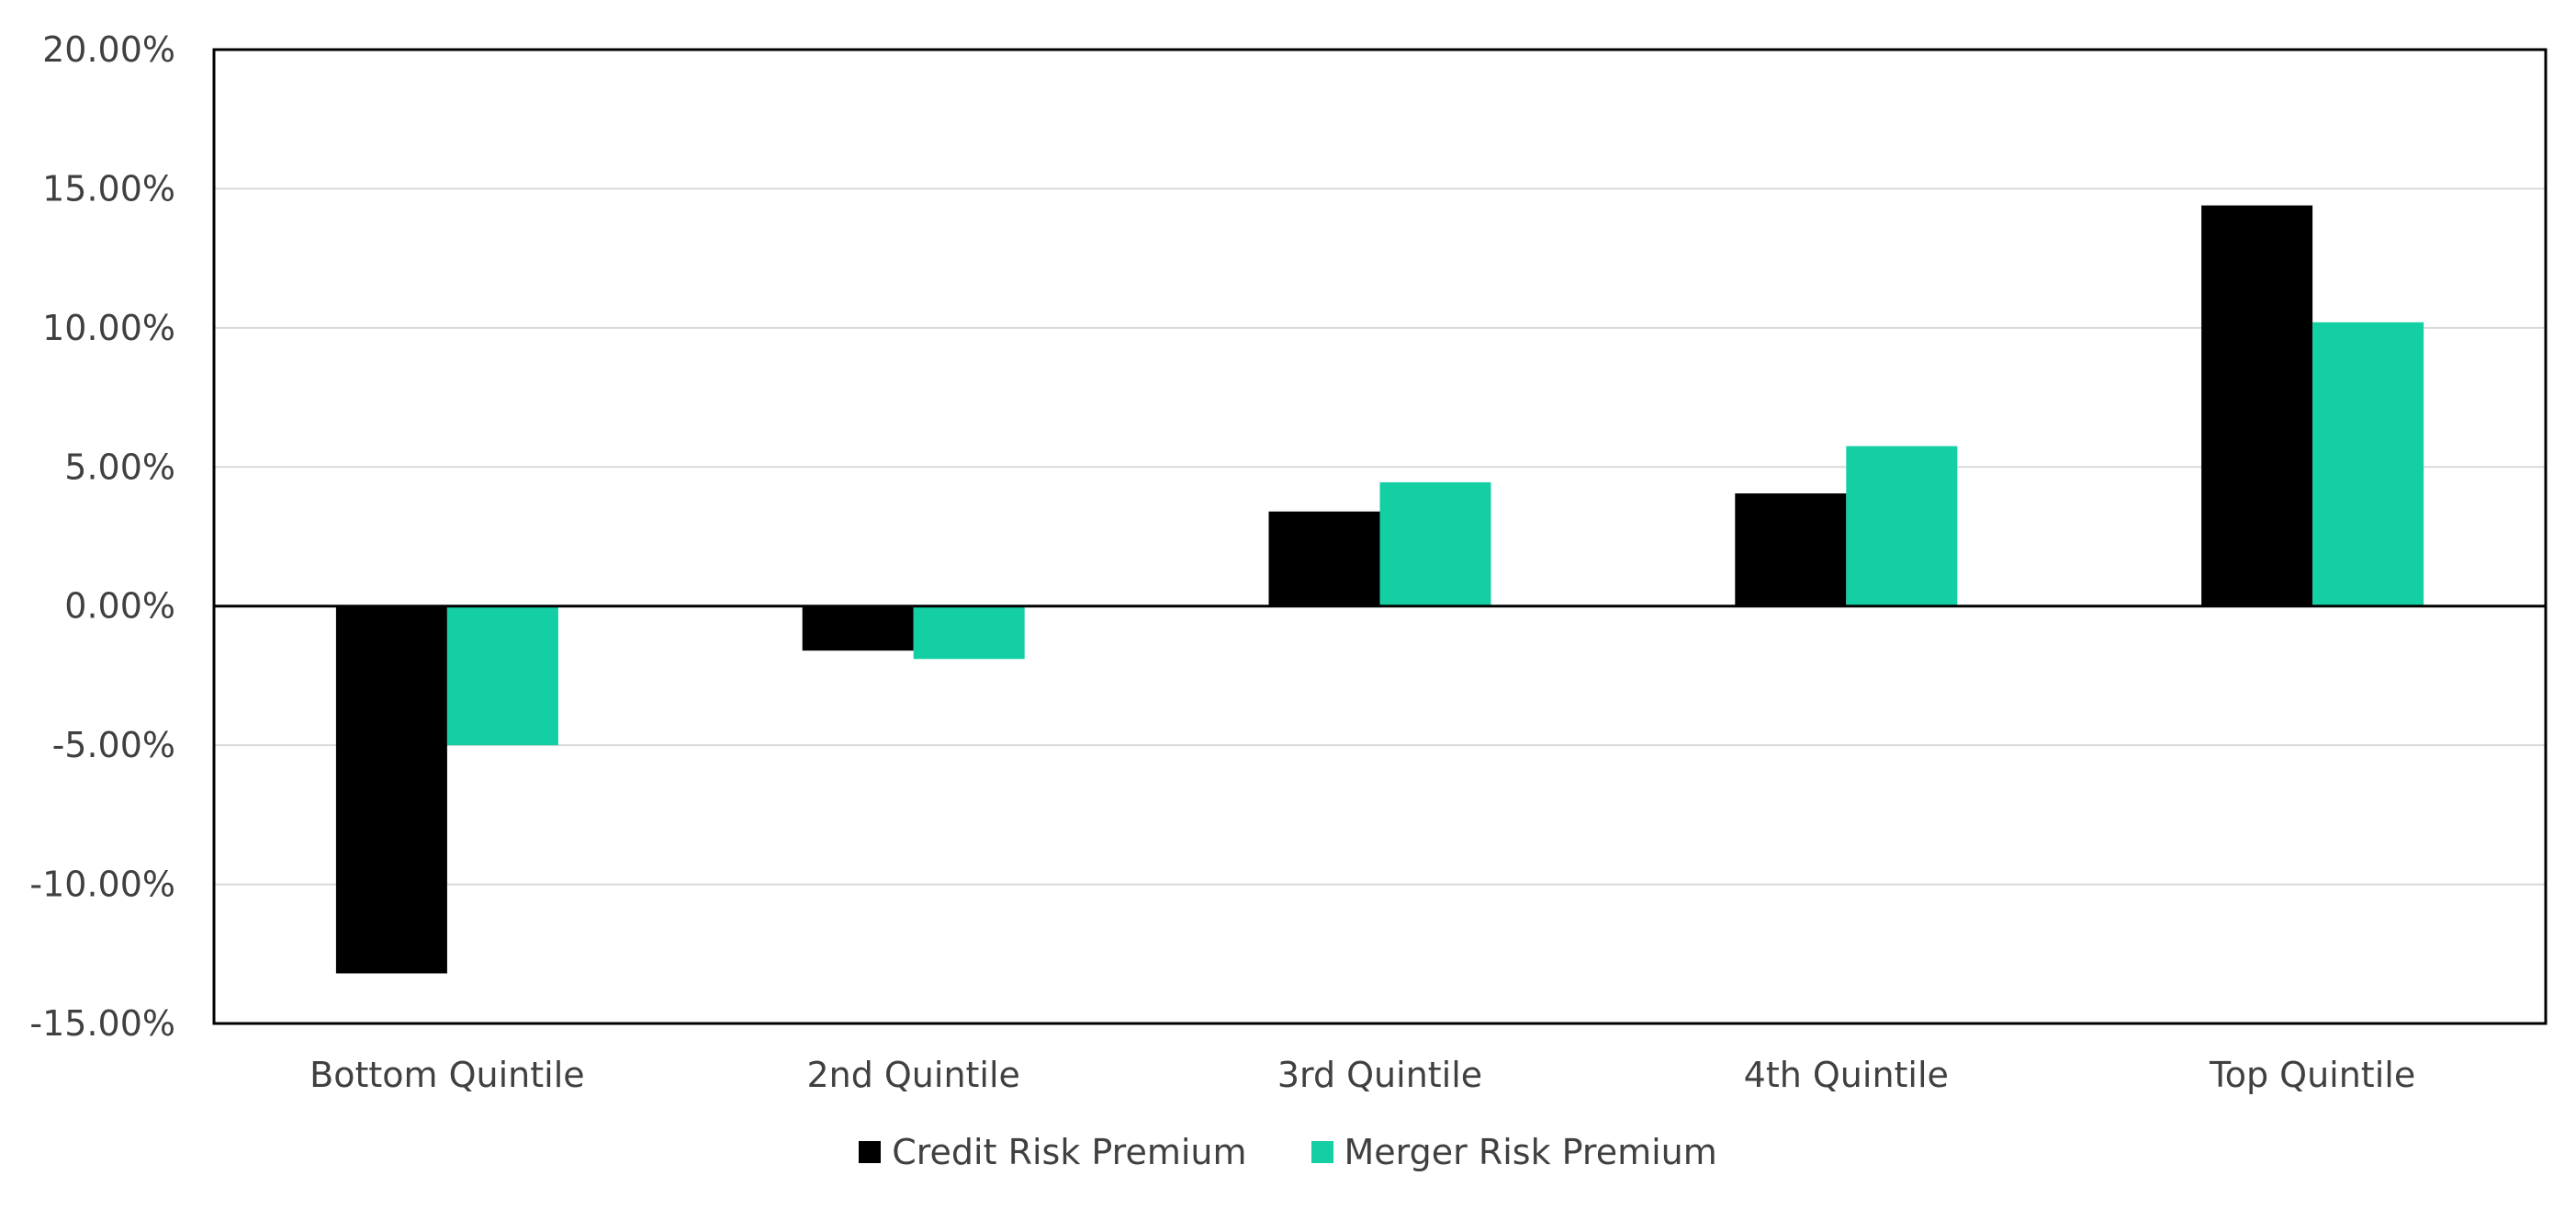 The image size is (2576, 1221). What do you see at coordinates (108, 328) in the screenshot?
I see `y-tick-label: 10.00%` at bounding box center [108, 328].